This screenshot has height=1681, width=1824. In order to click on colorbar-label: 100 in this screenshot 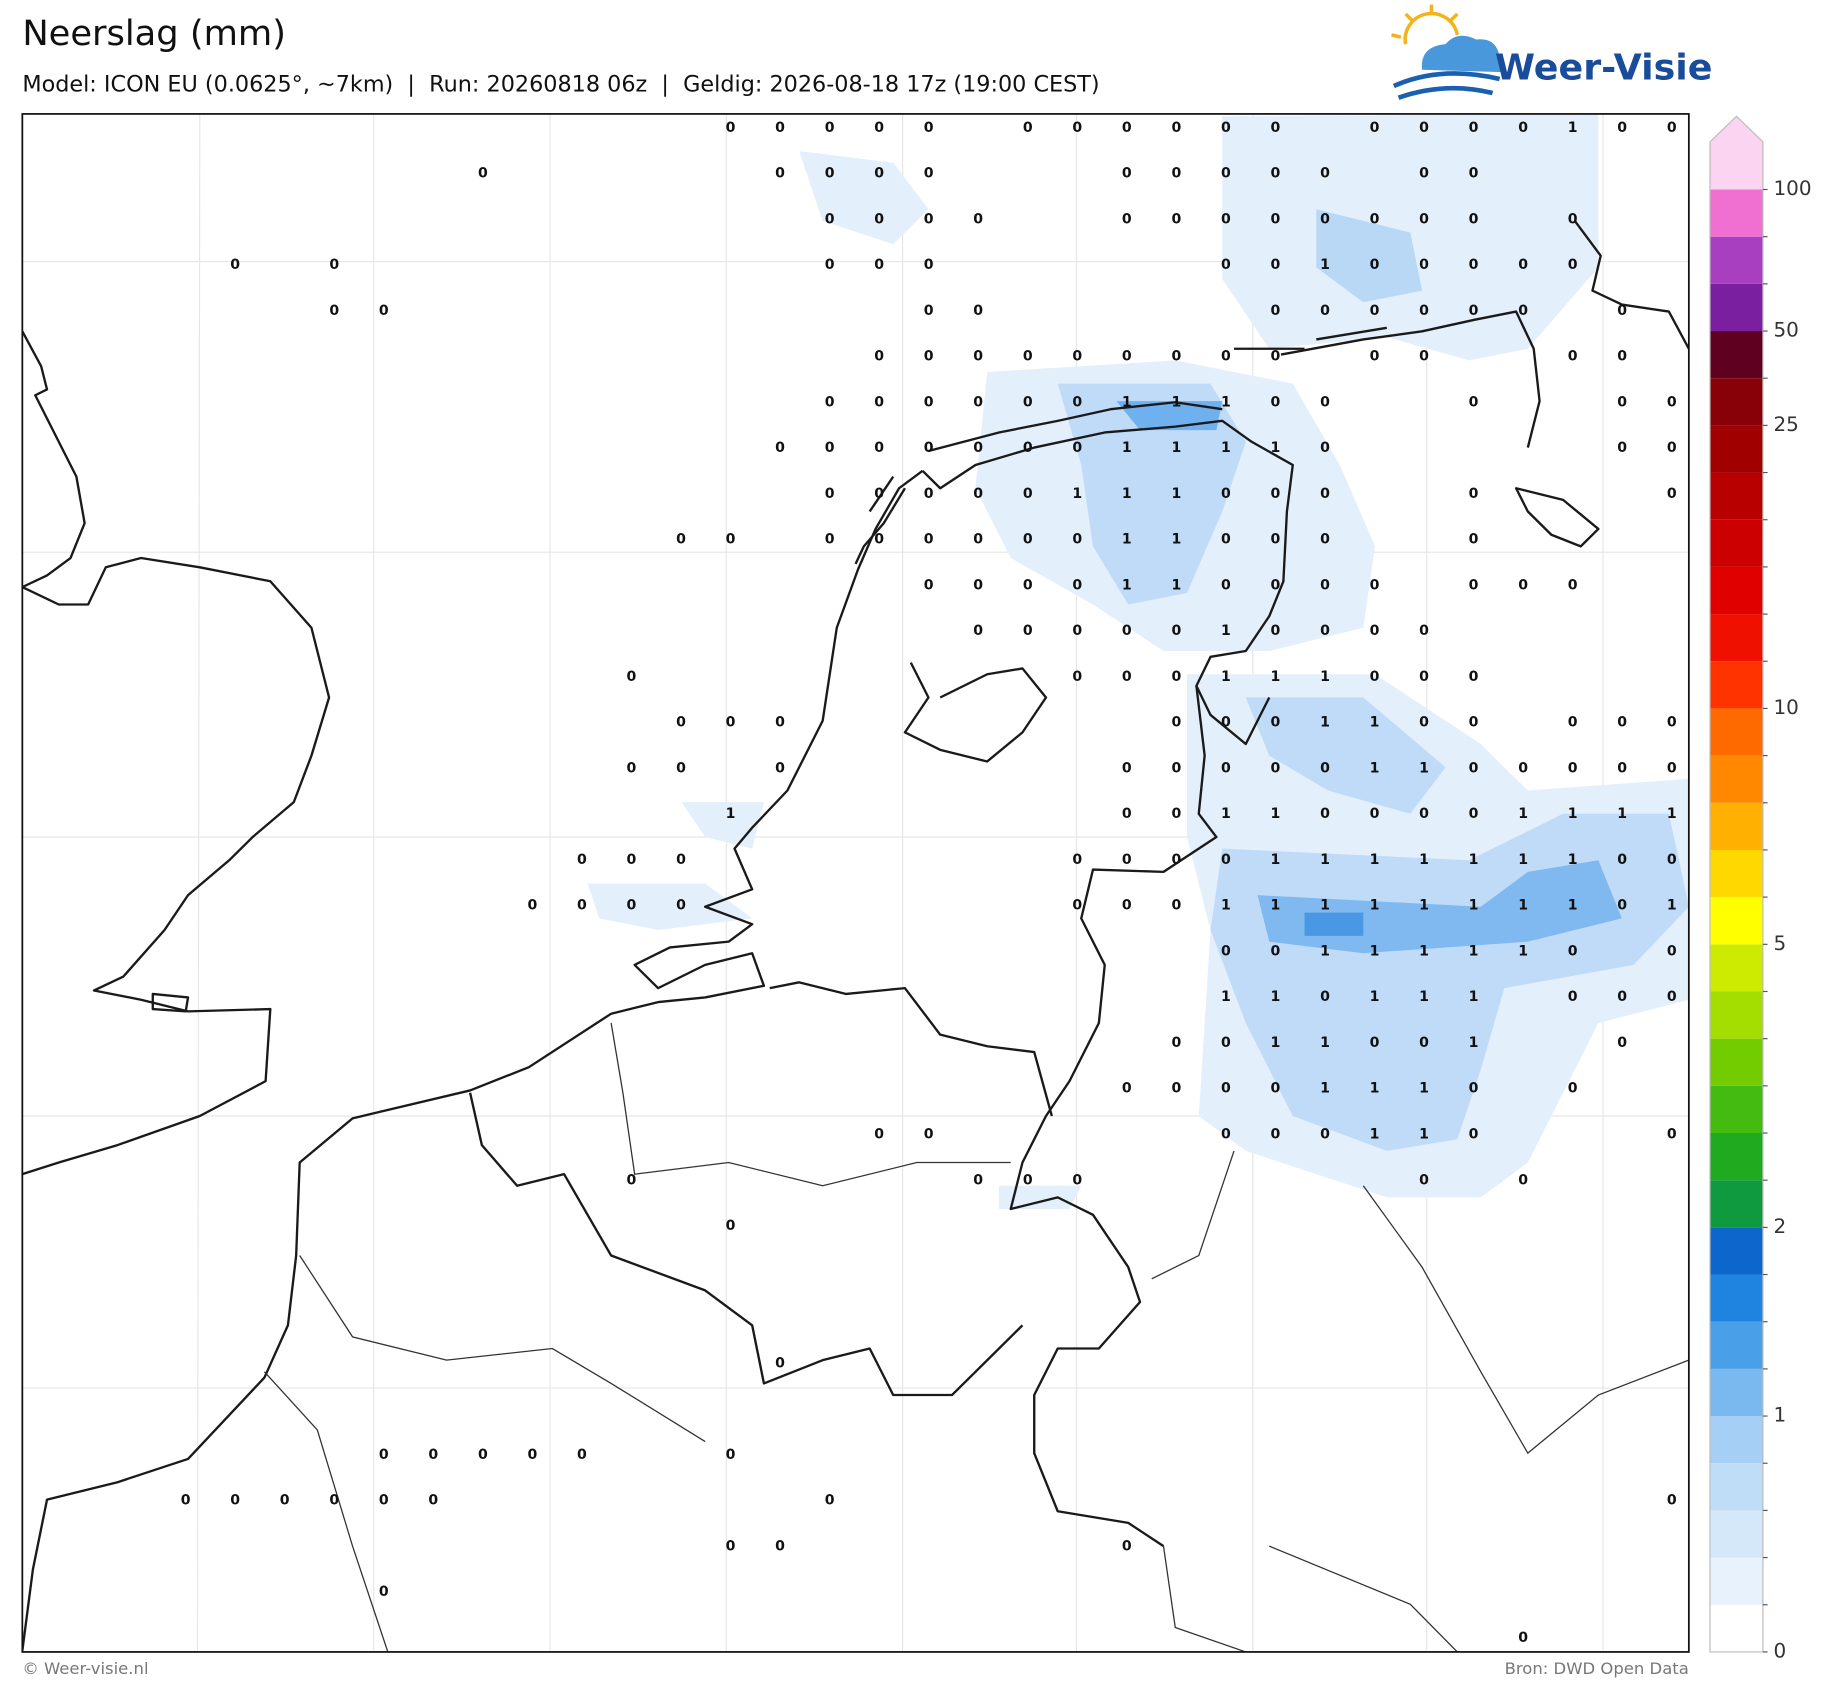, I will do `click(1792, 188)`.